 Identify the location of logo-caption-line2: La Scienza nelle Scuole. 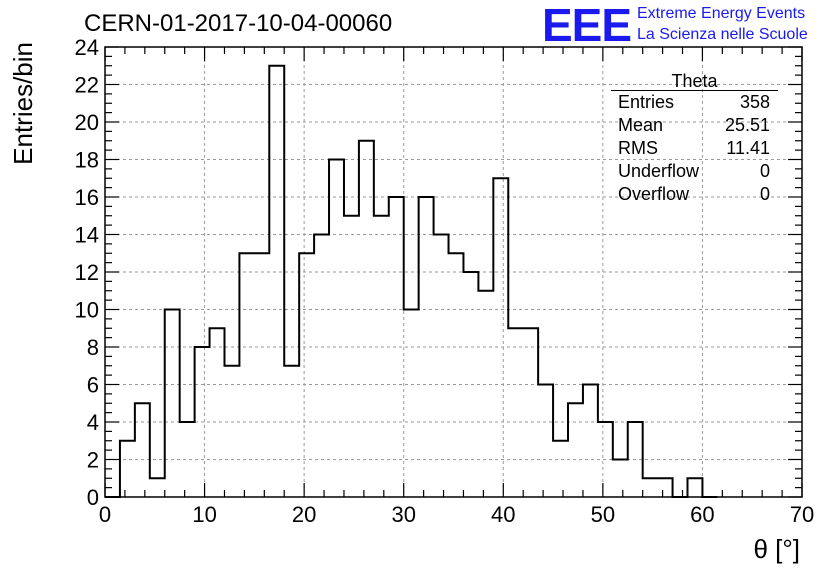
(722, 34).